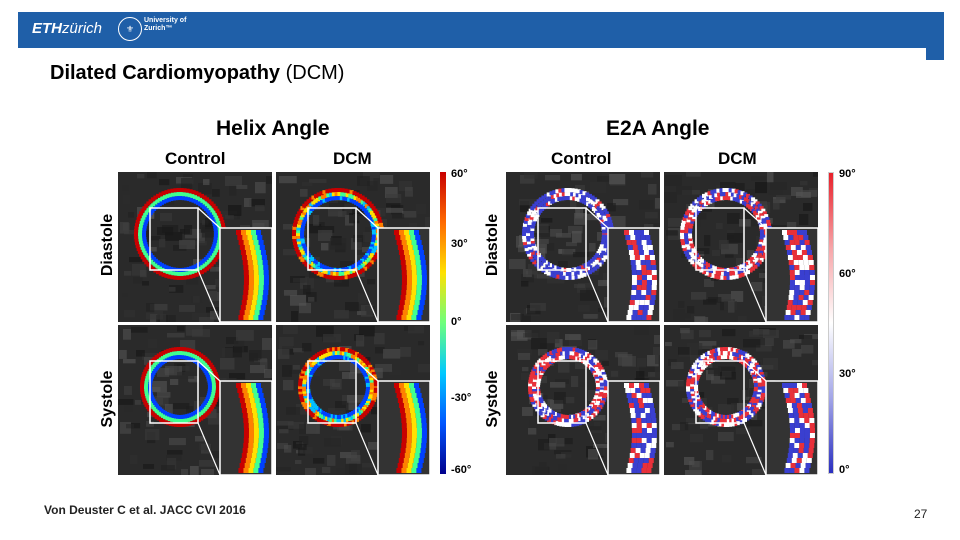  I want to click on helix-control-diastole-image, so click(195, 247).